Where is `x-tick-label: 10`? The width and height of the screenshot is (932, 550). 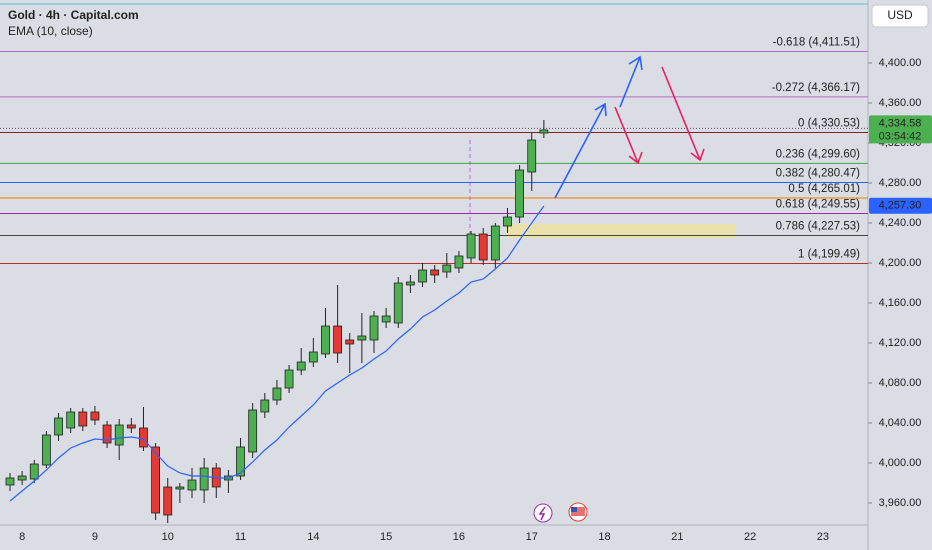
x-tick-label: 10 is located at coordinates (168, 537).